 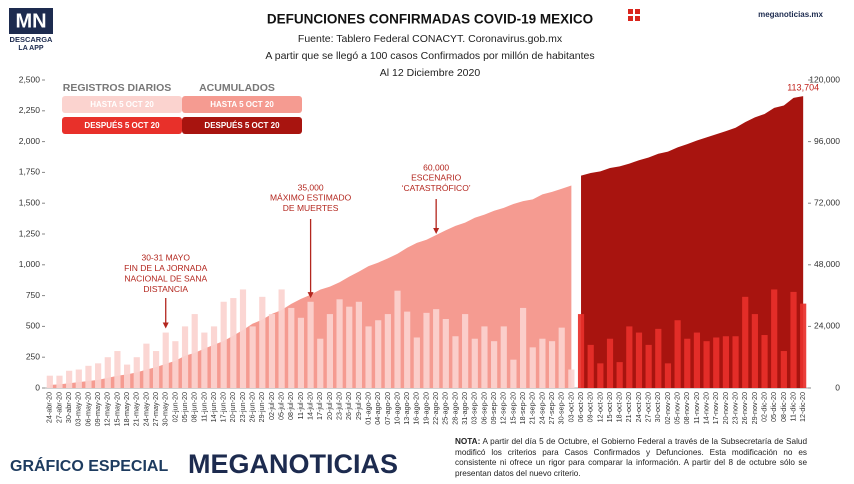 What do you see at coordinates (634, 15) in the screenshot?
I see `site-icon` at bounding box center [634, 15].